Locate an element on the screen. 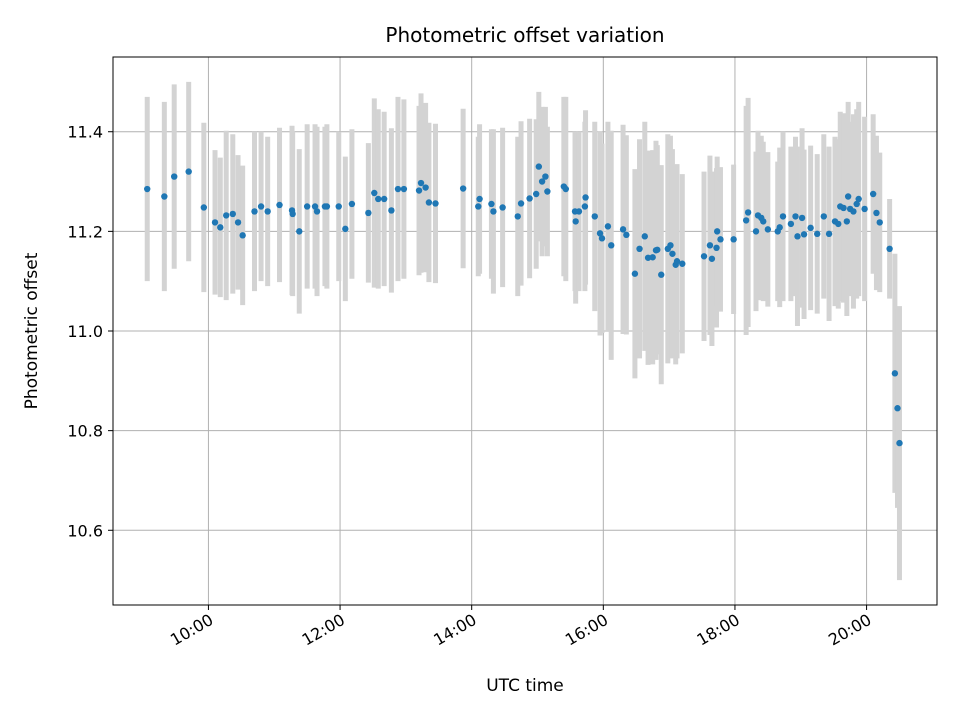 The image size is (960, 720). y-tick-label: 10.8 is located at coordinates (85, 431).